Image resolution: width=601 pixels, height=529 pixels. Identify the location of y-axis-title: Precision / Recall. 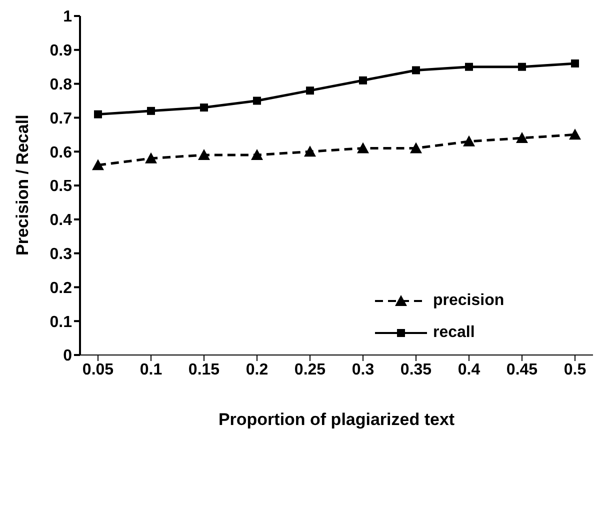
(22, 185).